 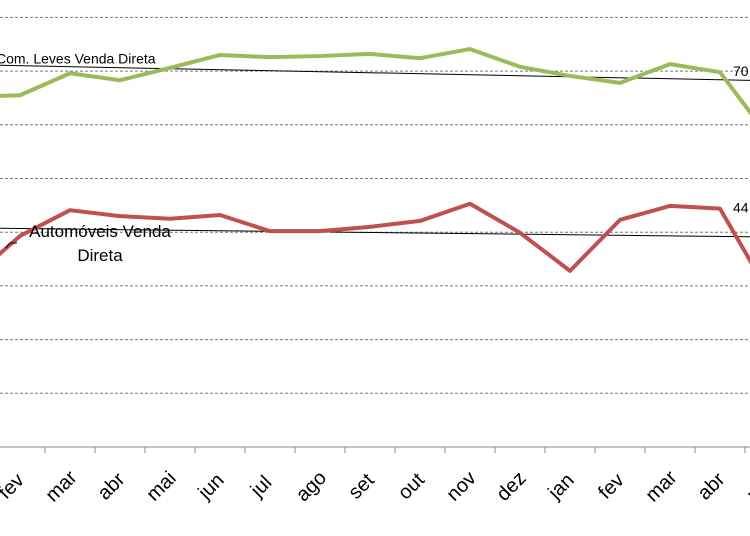 What do you see at coordinates (261, 487) in the screenshot?
I see `x-tick-label: jul` at bounding box center [261, 487].